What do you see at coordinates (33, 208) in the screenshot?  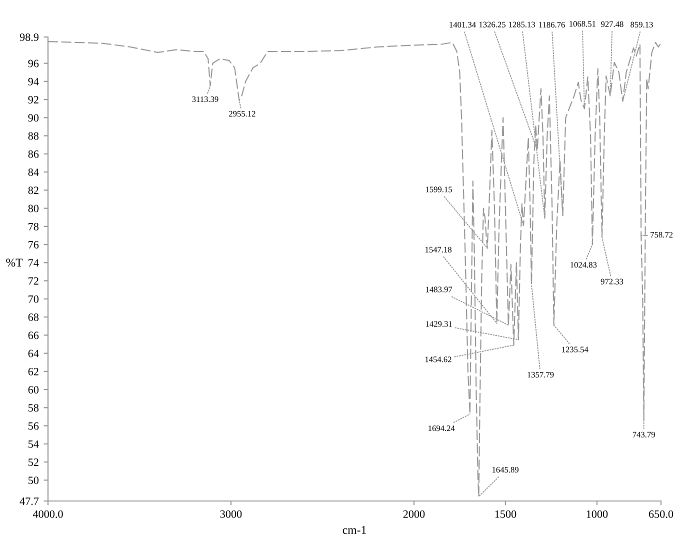 I see `y-tick-label: 80` at bounding box center [33, 208].